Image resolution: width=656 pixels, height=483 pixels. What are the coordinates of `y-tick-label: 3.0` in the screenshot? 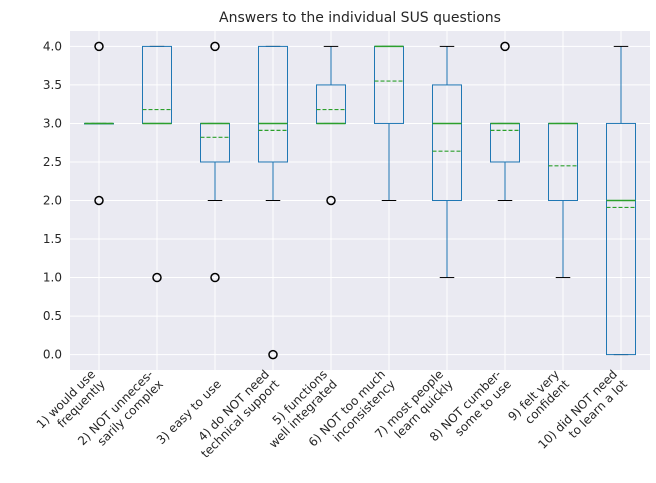 It's located at (52, 123).